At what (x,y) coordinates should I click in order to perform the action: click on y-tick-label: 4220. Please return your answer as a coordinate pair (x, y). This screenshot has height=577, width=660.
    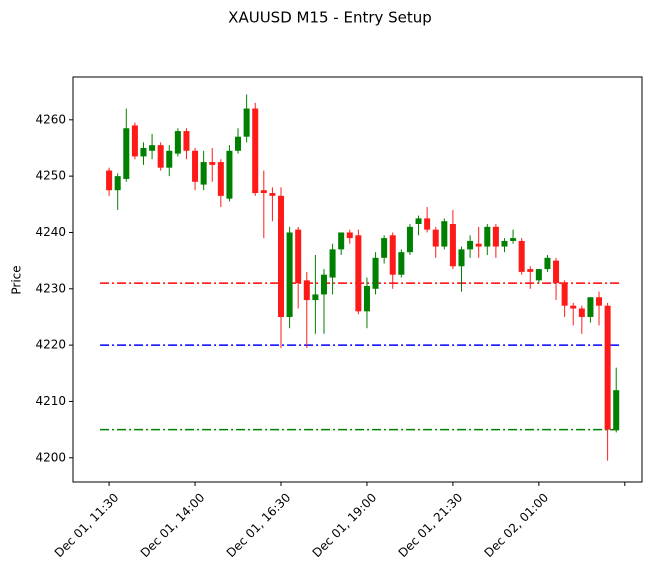
    Looking at the image, I should click on (50, 345).